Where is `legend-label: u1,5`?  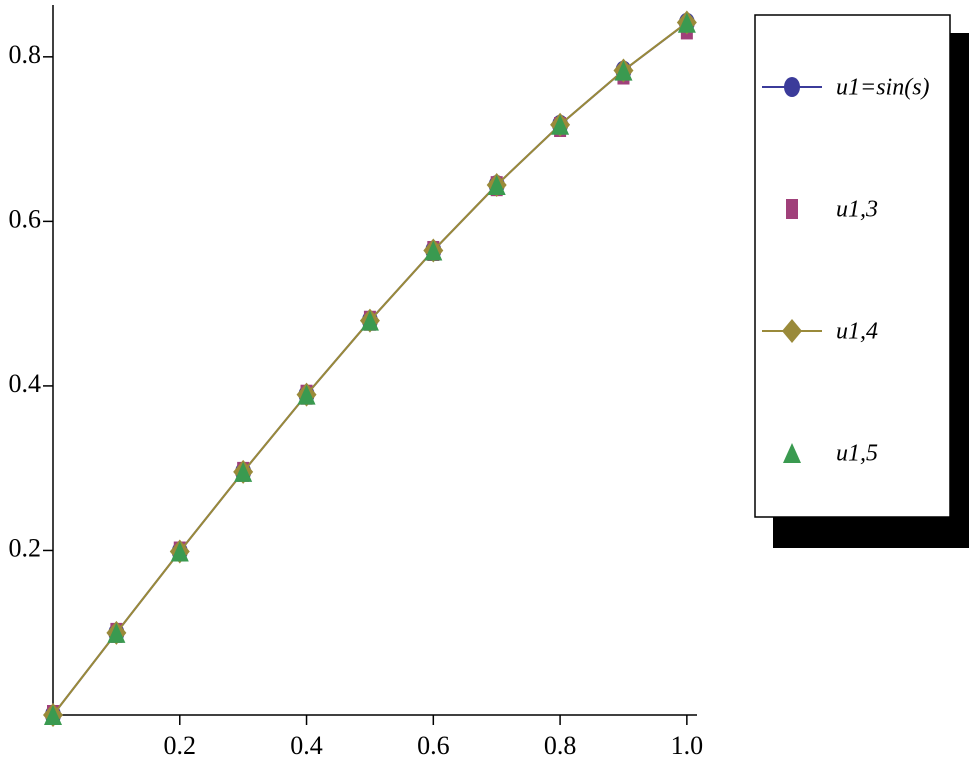 legend-label: u1,5 is located at coordinates (857, 454).